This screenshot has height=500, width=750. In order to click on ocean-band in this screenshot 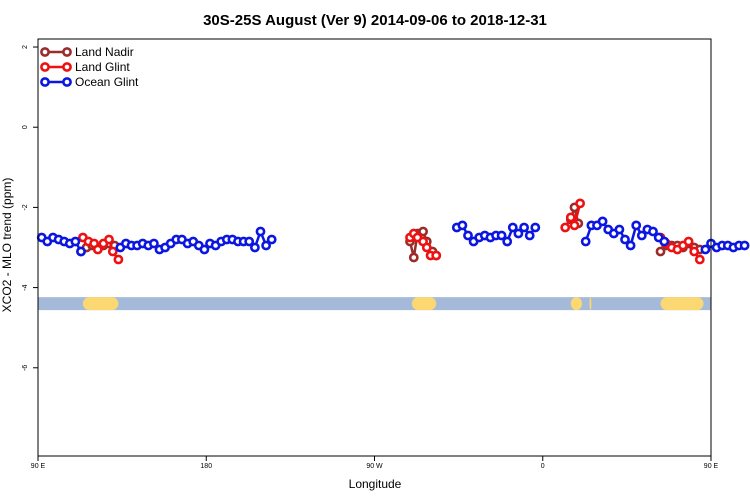, I will do `click(374, 304)`.